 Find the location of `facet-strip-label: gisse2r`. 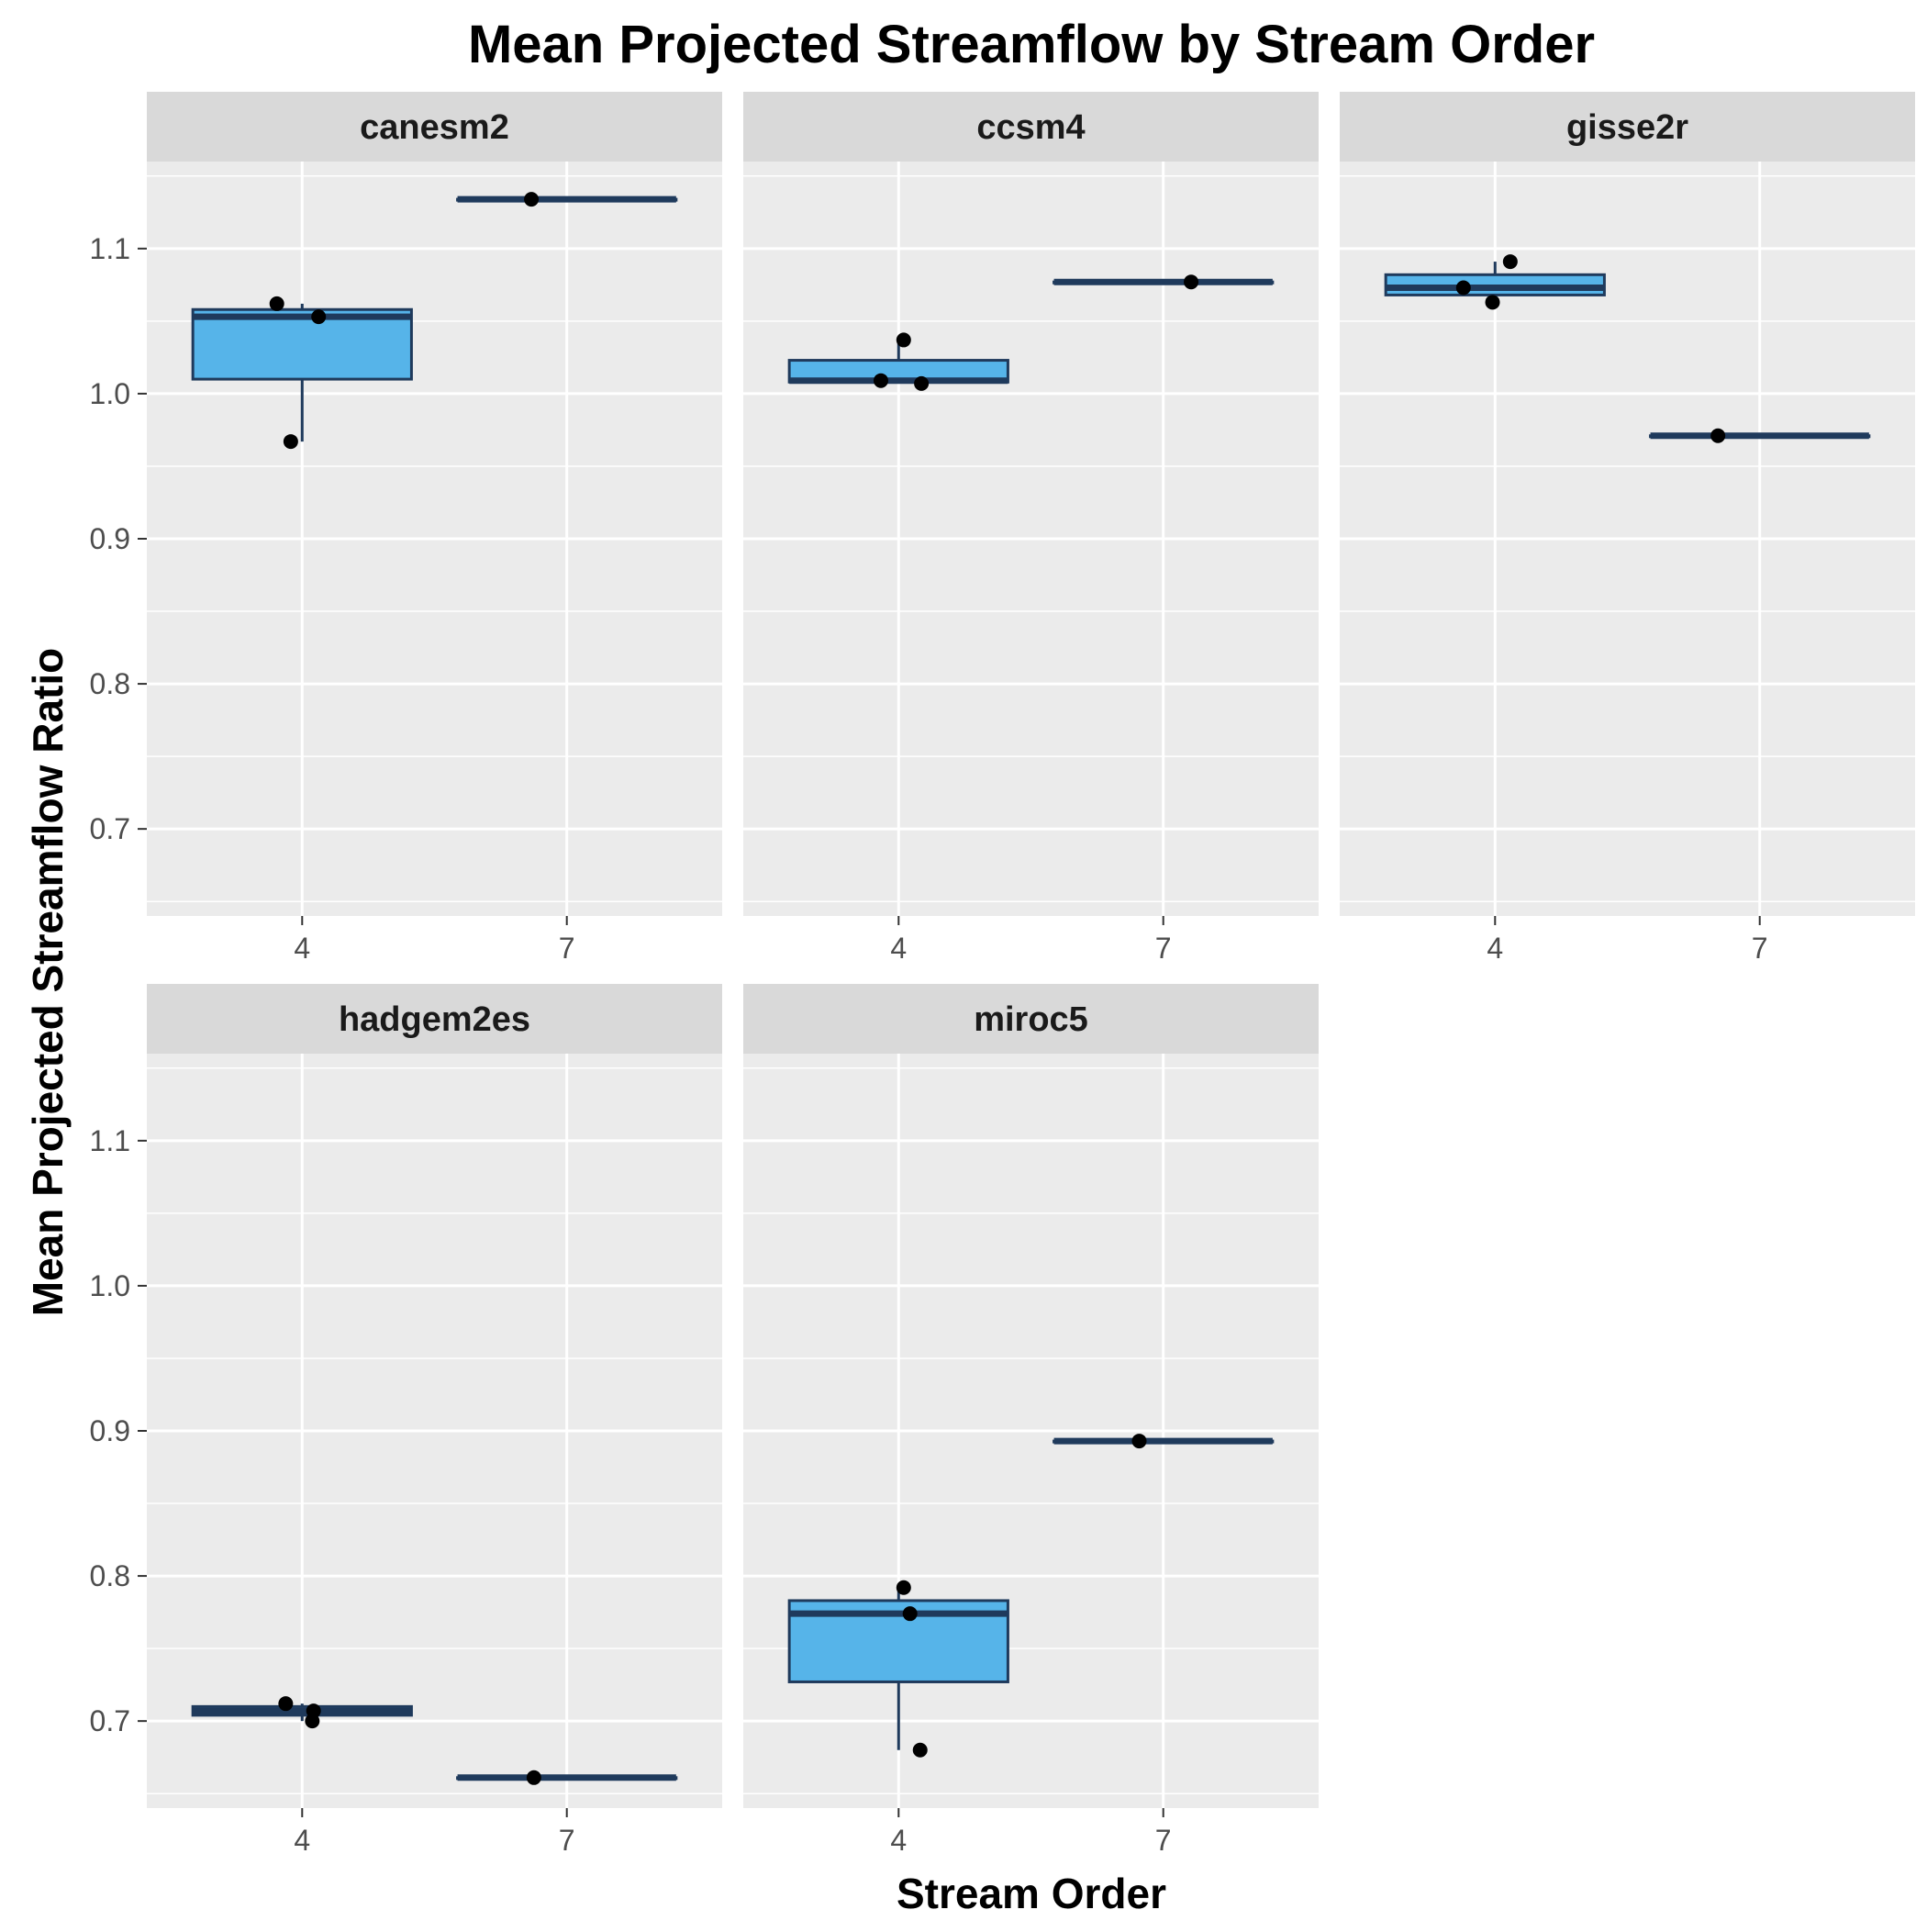

facet-strip-label: gisse2r is located at coordinates (1627, 127).